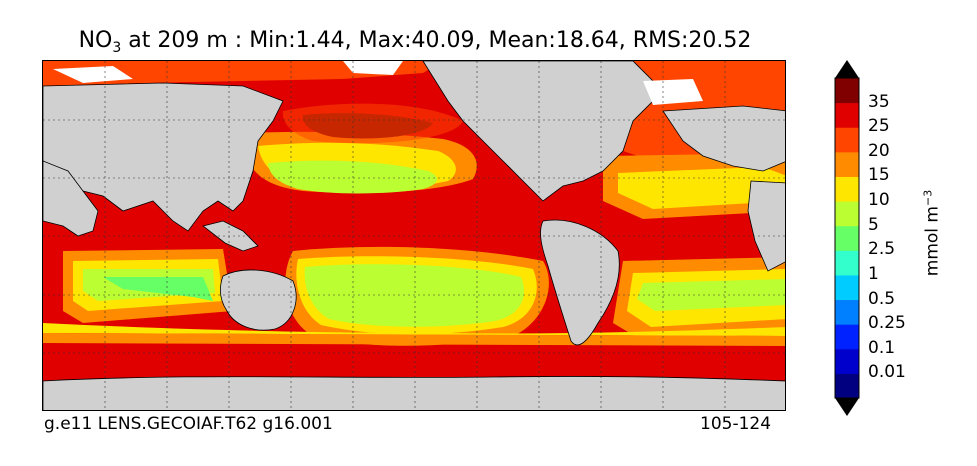 The image size is (977, 466). Describe the element at coordinates (230, 236) in the screenshot. I see `land-maritime` at that location.